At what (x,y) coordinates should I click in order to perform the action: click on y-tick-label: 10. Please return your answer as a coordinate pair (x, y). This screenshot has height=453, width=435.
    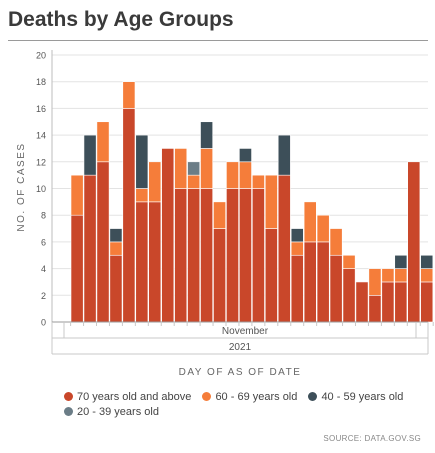
    Looking at the image, I should click on (41, 189).